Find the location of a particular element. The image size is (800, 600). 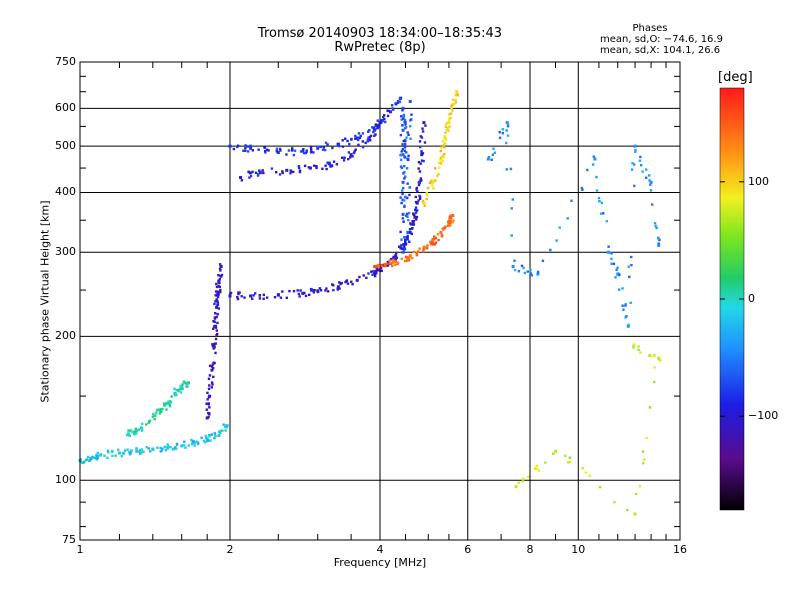

x-tick-label: 10 is located at coordinates (578, 549).